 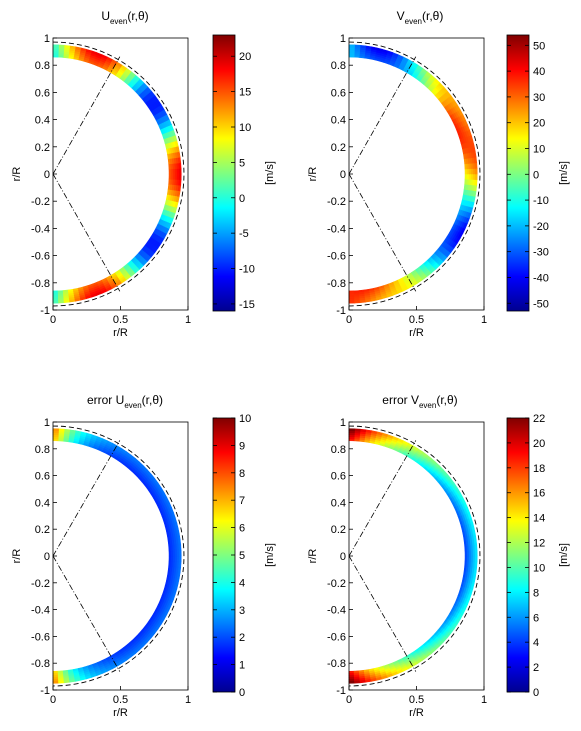 I want to click on y-tick-label: 1, so click(x=47, y=423).